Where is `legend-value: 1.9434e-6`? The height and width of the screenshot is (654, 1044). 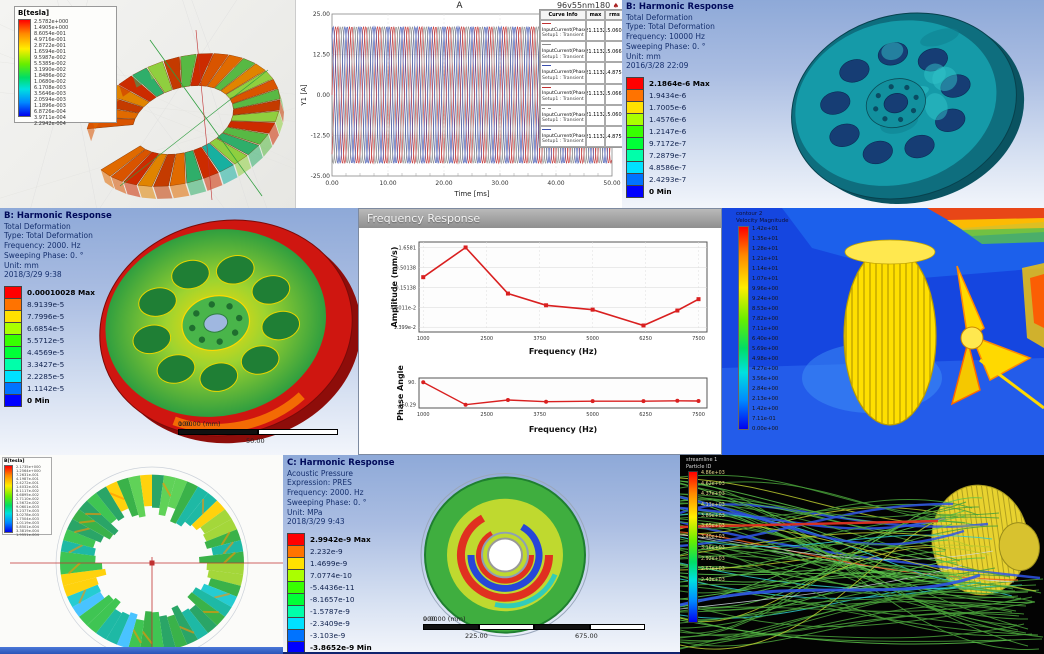 legend-value: 1.9434e-6 is located at coordinates (668, 95).